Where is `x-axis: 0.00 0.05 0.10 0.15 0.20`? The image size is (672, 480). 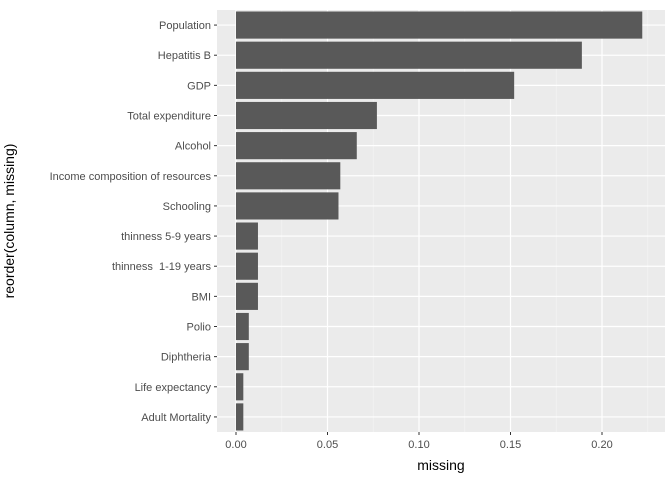
x-axis: 0.00 0.05 0.10 0.15 0.20 is located at coordinates (419, 441).